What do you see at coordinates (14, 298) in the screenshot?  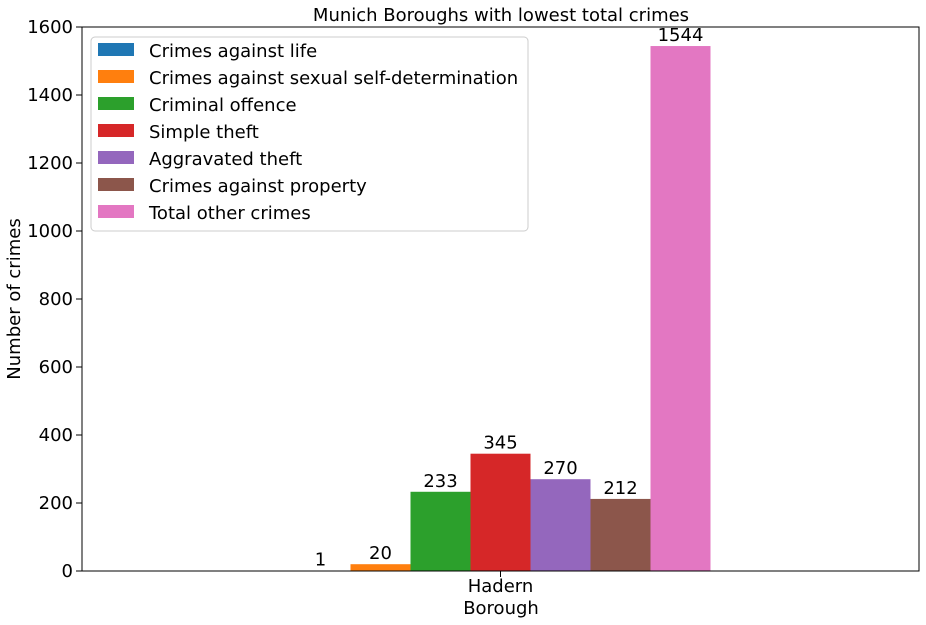 I see `y-axis-label: Number of crimes` at bounding box center [14, 298].